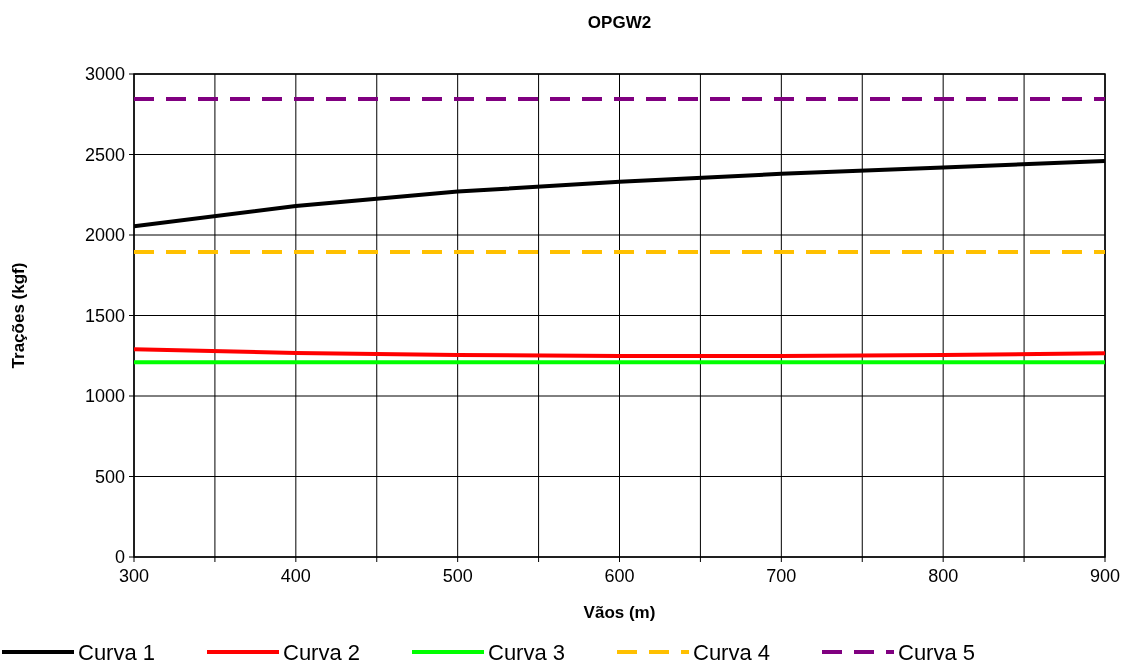  Describe the element at coordinates (104, 154) in the screenshot. I see `y-tick-label: 2500` at that location.